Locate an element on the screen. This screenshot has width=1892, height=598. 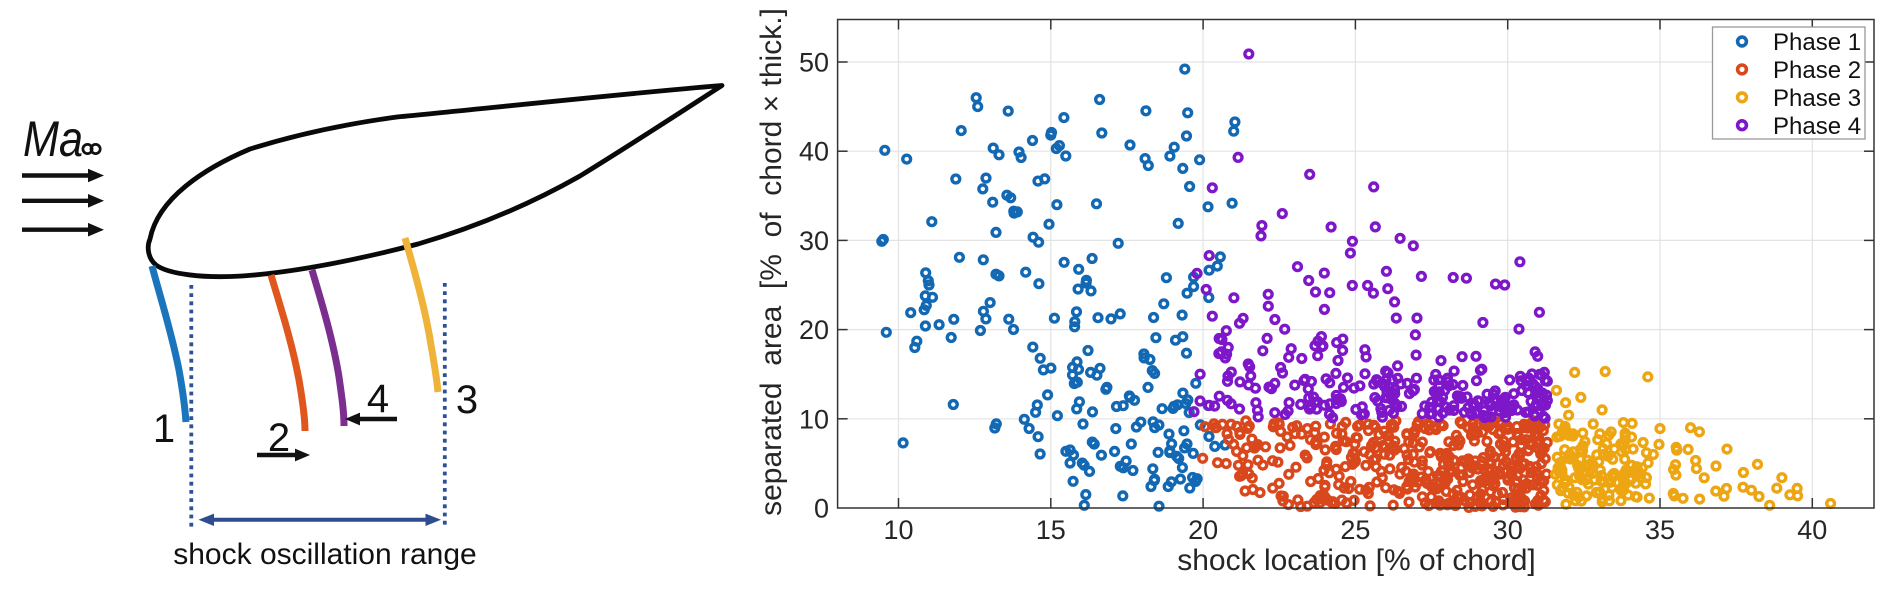
svg-text: Phase 3 is located at coordinates (1817, 98).